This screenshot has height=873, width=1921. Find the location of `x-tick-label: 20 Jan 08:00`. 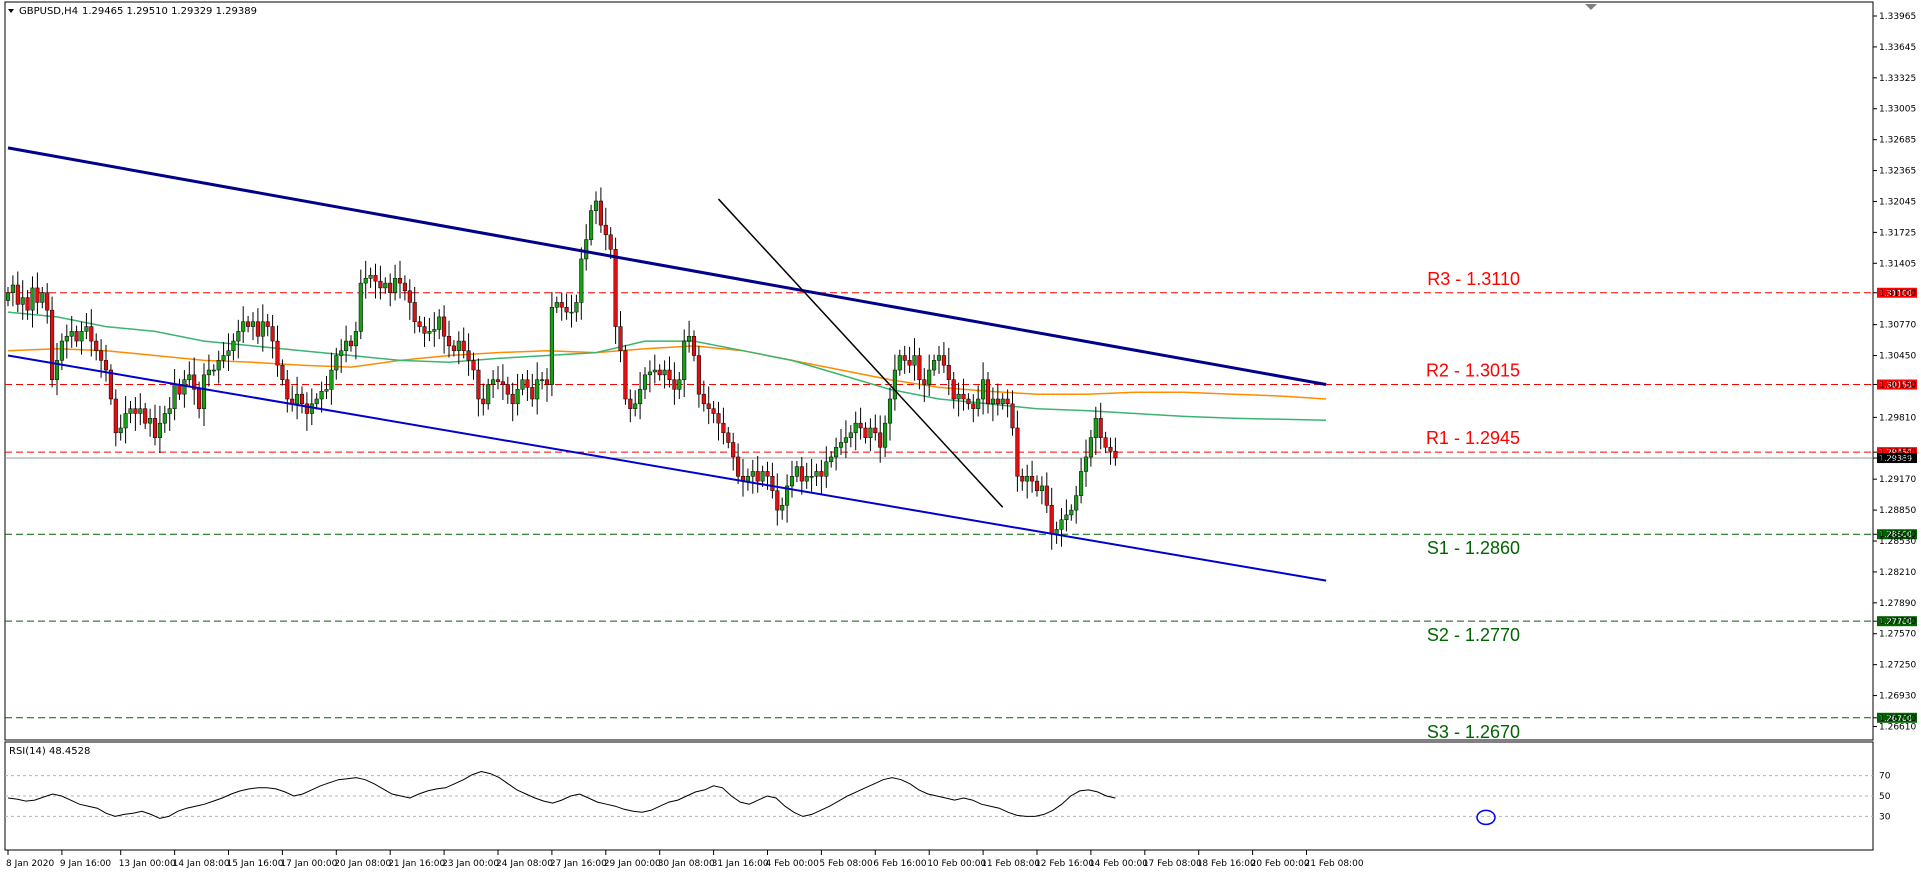

x-tick-label: 20 Jan 08:00 is located at coordinates (362, 864).